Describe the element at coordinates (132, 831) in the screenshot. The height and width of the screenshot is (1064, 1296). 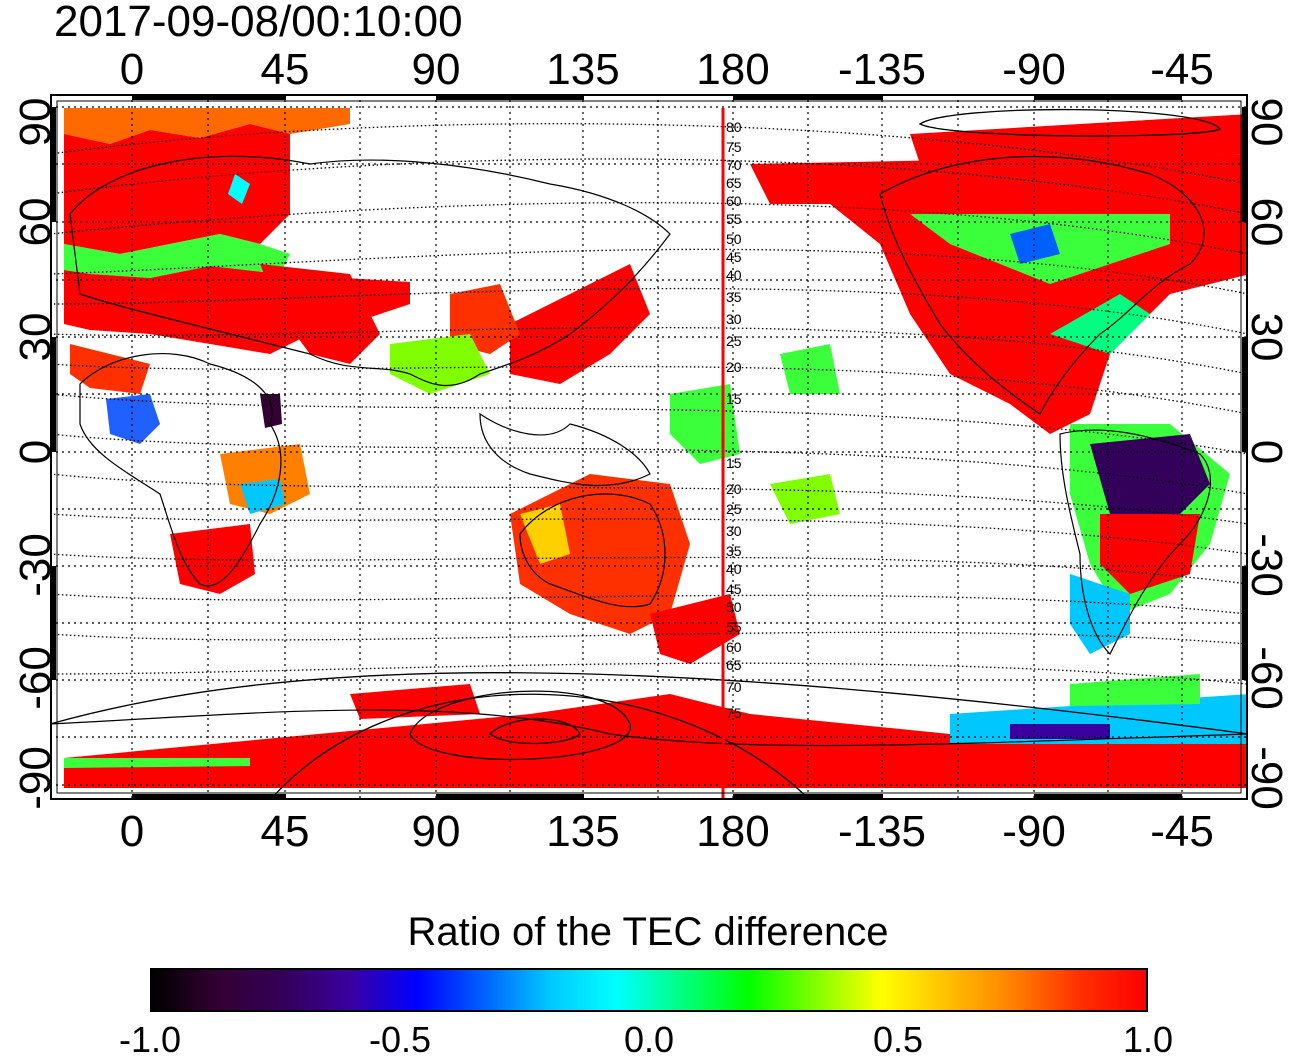
I see `lon-tick-bottom-0: 0` at that location.